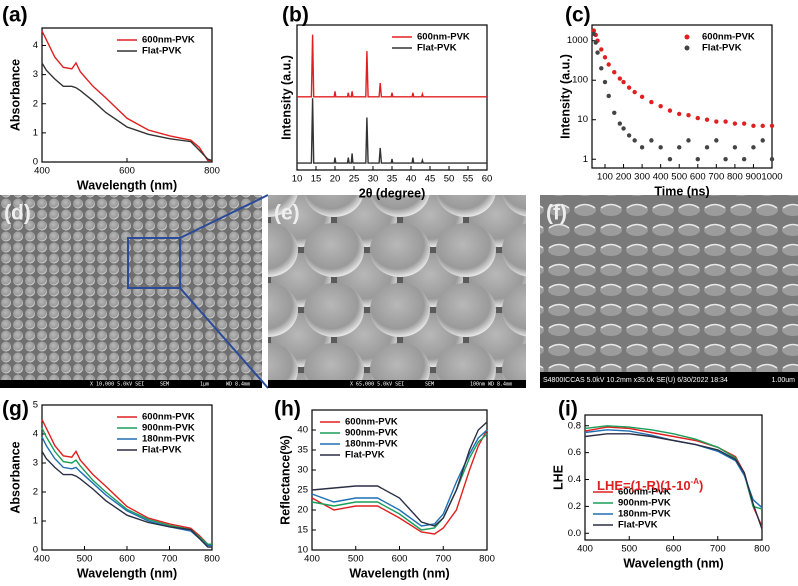  What do you see at coordinates (35, 463) in the screenshot?
I see `y-tick-label: 3` at bounding box center [35, 463].